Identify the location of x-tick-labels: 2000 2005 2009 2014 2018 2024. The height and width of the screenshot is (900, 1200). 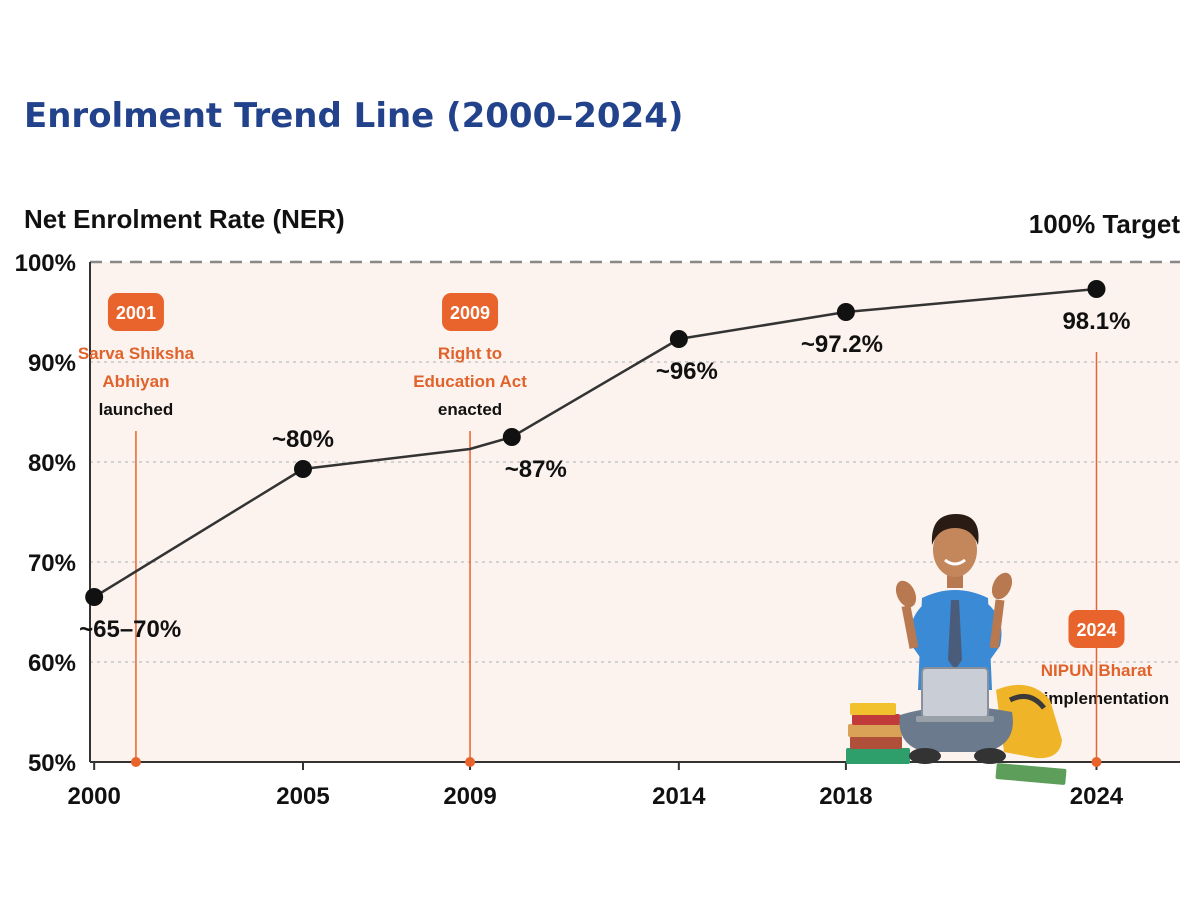
(595, 786).